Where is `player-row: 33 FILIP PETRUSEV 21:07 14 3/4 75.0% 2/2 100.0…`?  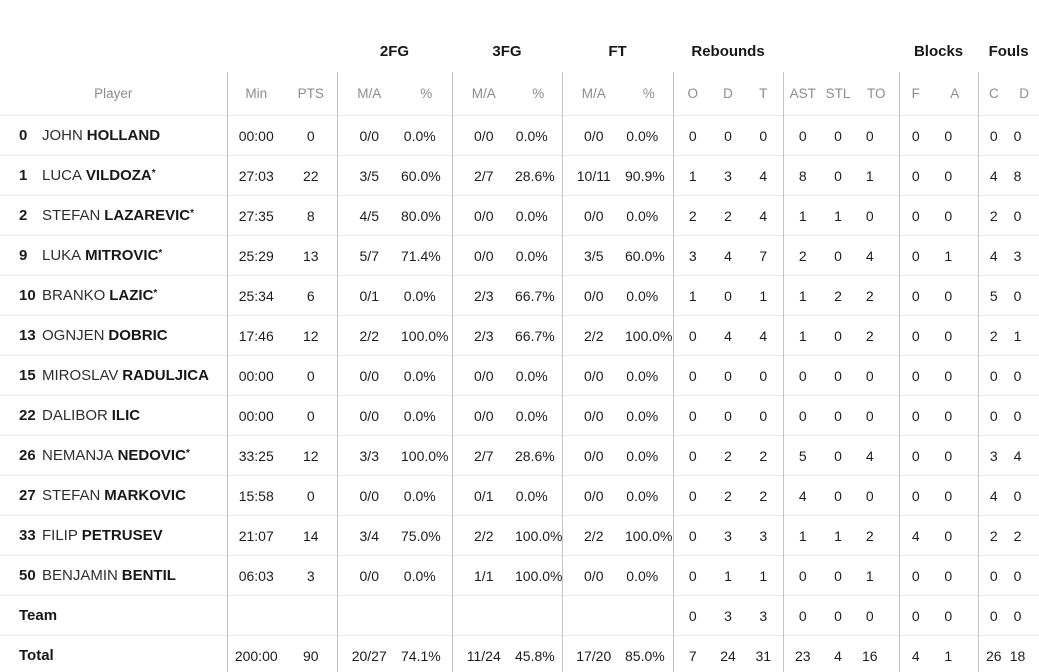 player-row: 33 FILIP PETRUSEV 21:07 14 3/4 75.0% 2/2 100.0… is located at coordinates (519, 535).